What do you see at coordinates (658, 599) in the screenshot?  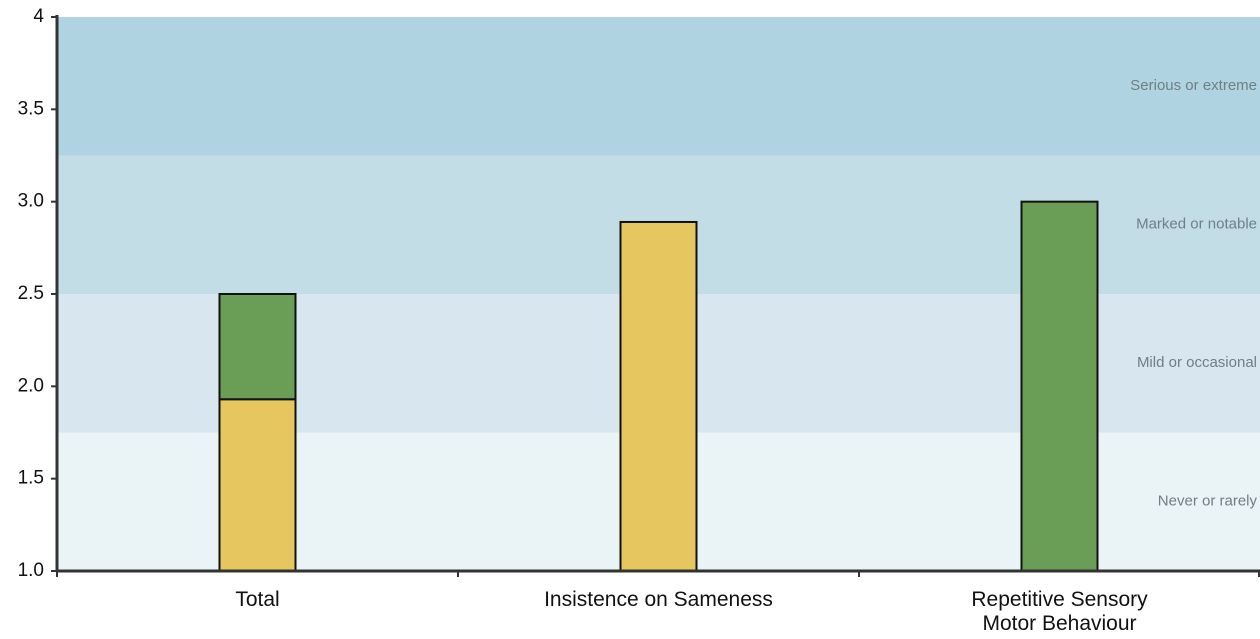 I see `x-tick-label: Insistence on Sameness` at bounding box center [658, 599].